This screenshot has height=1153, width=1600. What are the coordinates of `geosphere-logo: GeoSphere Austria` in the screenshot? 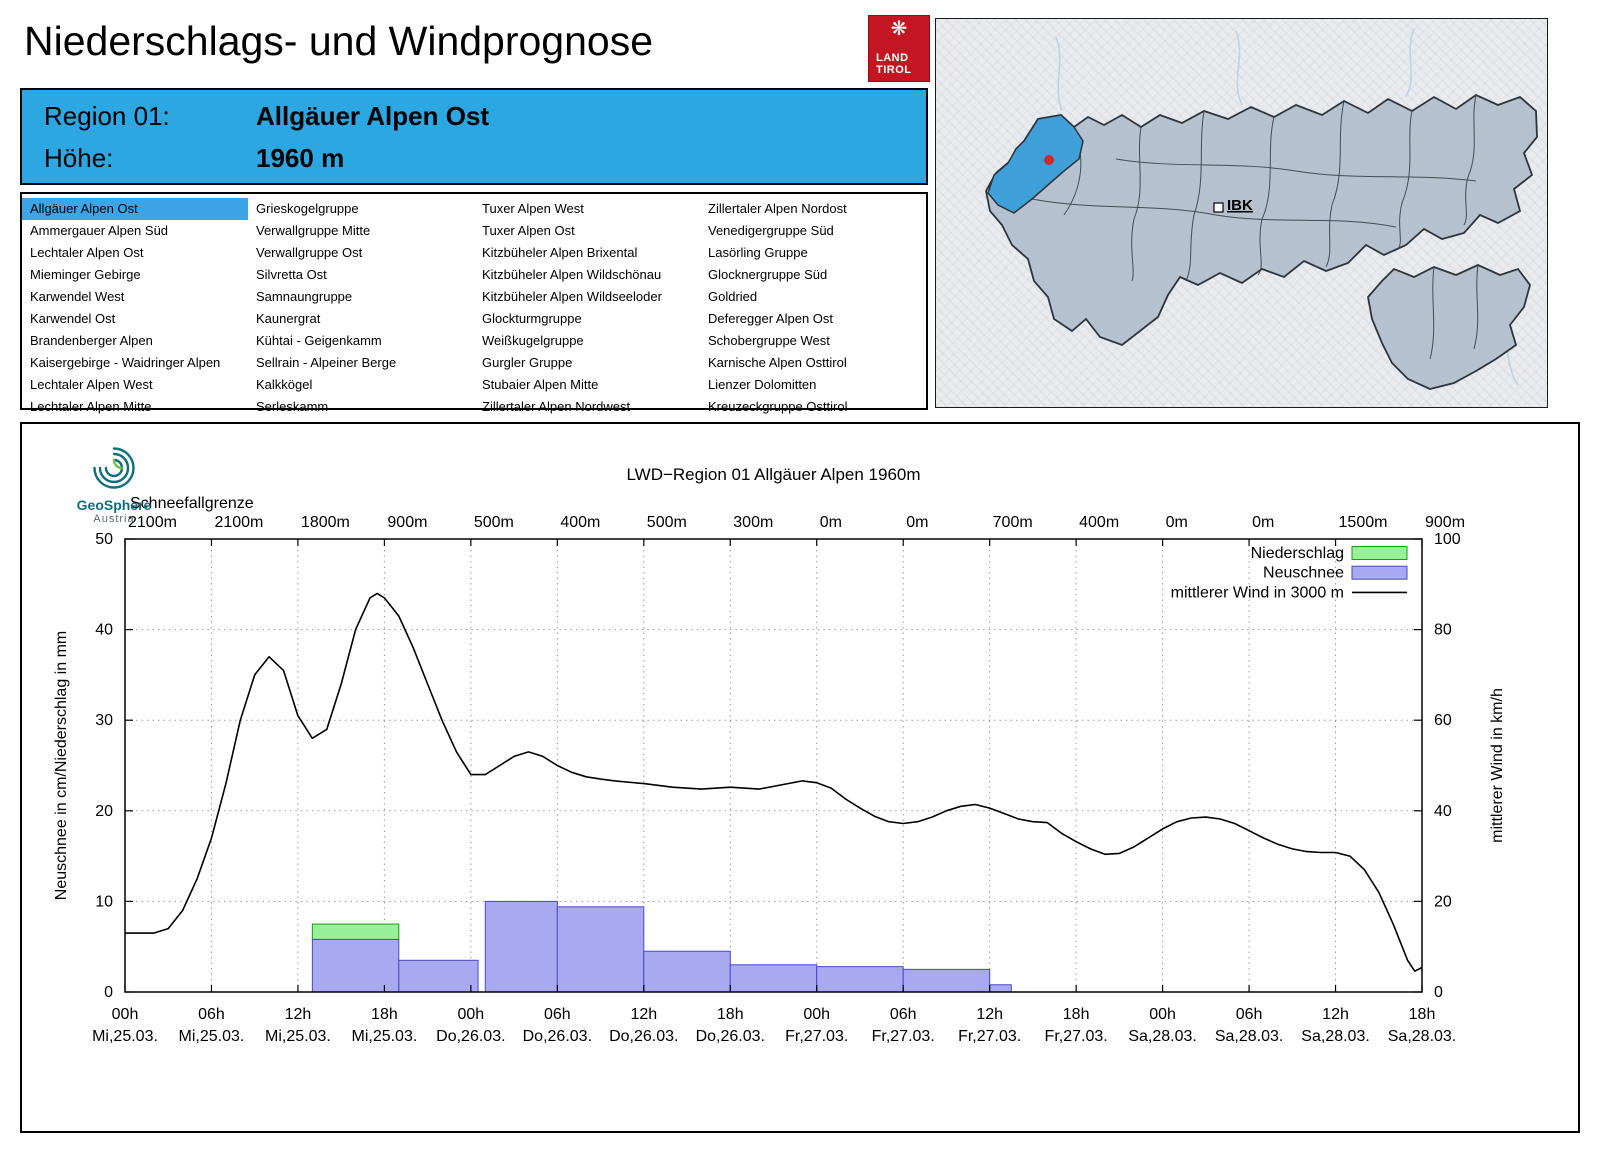 It's located at (114, 485).